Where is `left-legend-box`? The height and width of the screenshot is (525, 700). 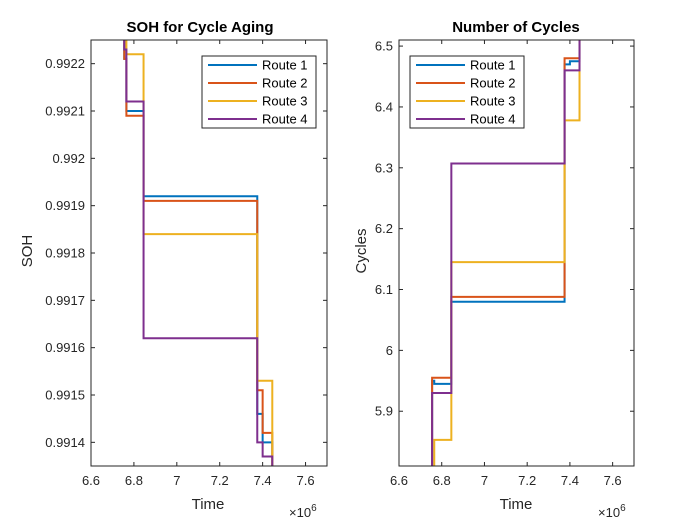 left-legend-box is located at coordinates (259, 92).